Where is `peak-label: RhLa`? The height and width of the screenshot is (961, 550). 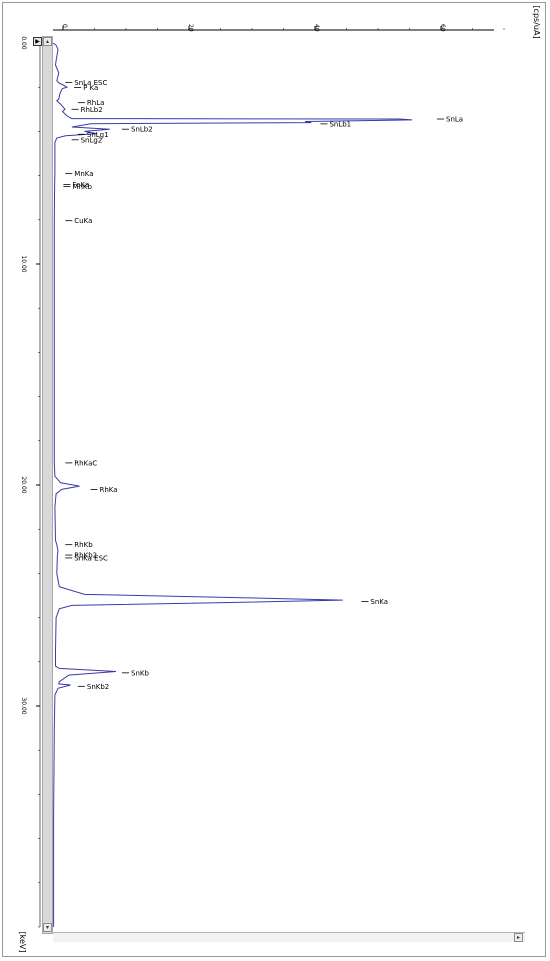
peak-label: RhLa is located at coordinates (96, 103).